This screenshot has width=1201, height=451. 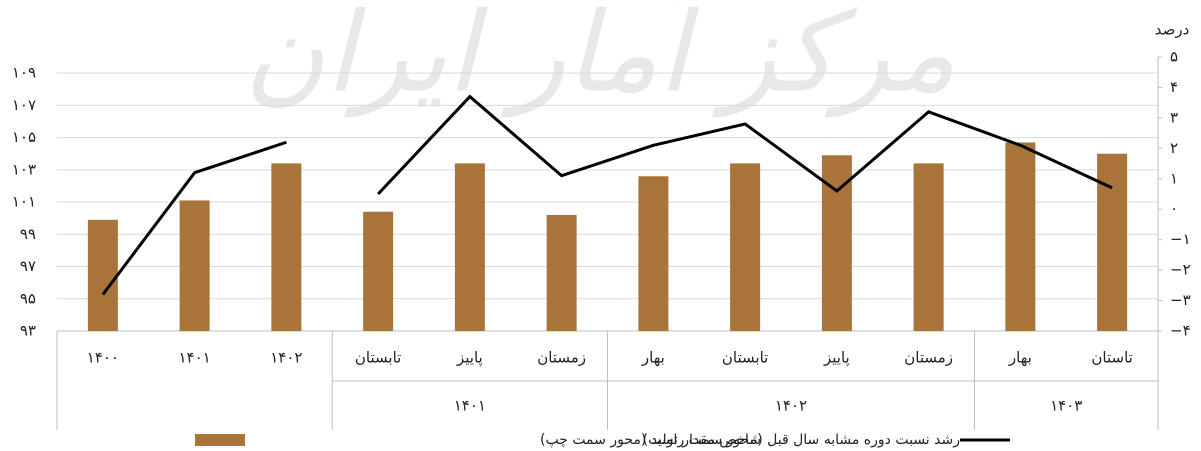 What do you see at coordinates (650, 440) in the screenshot?
I see `legend-label: شاخص مقدار تولید (محور سمت چپ)` at bounding box center [650, 440].